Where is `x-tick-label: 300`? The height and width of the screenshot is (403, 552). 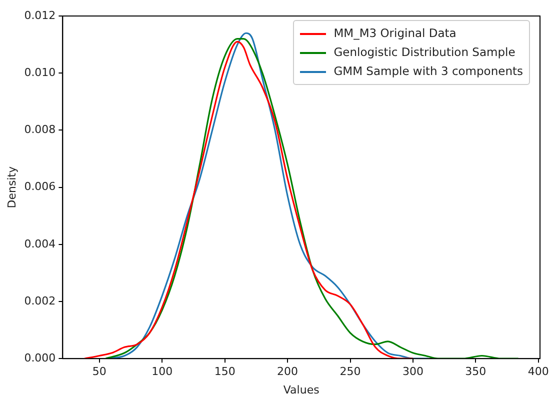
x-tick-label: 300 is located at coordinates (413, 371).